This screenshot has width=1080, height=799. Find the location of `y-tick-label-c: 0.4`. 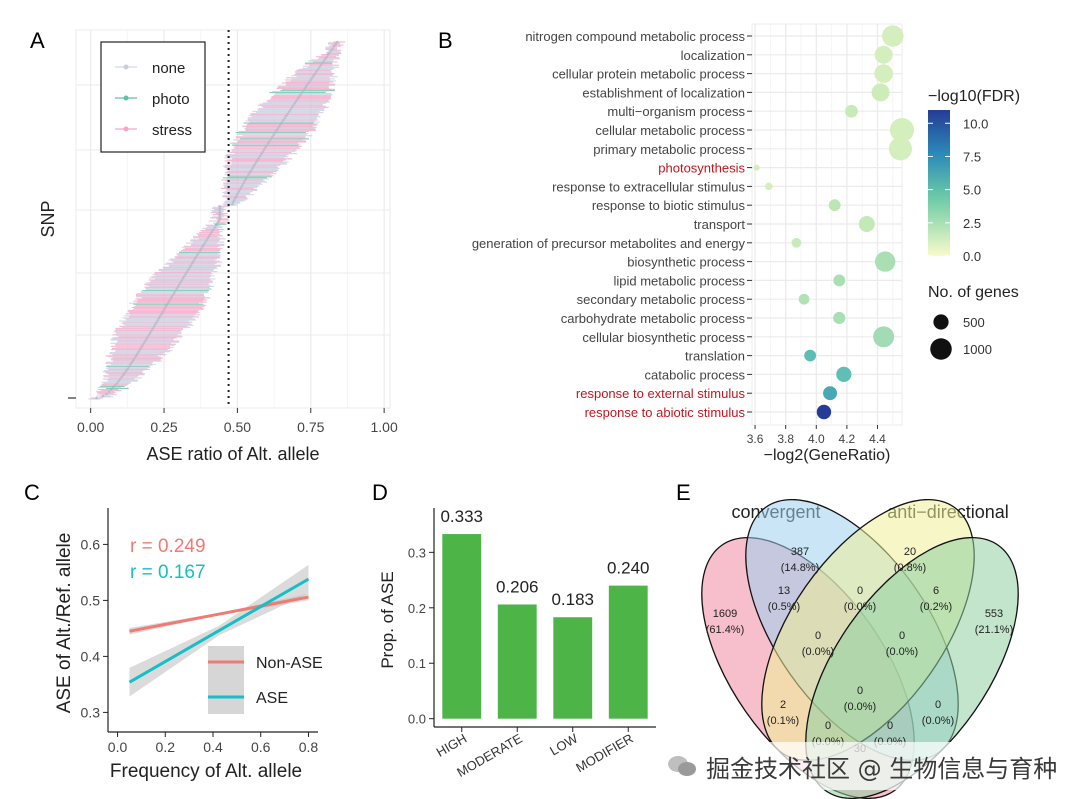

y-tick-label-c: 0.4 is located at coordinates (91, 656).